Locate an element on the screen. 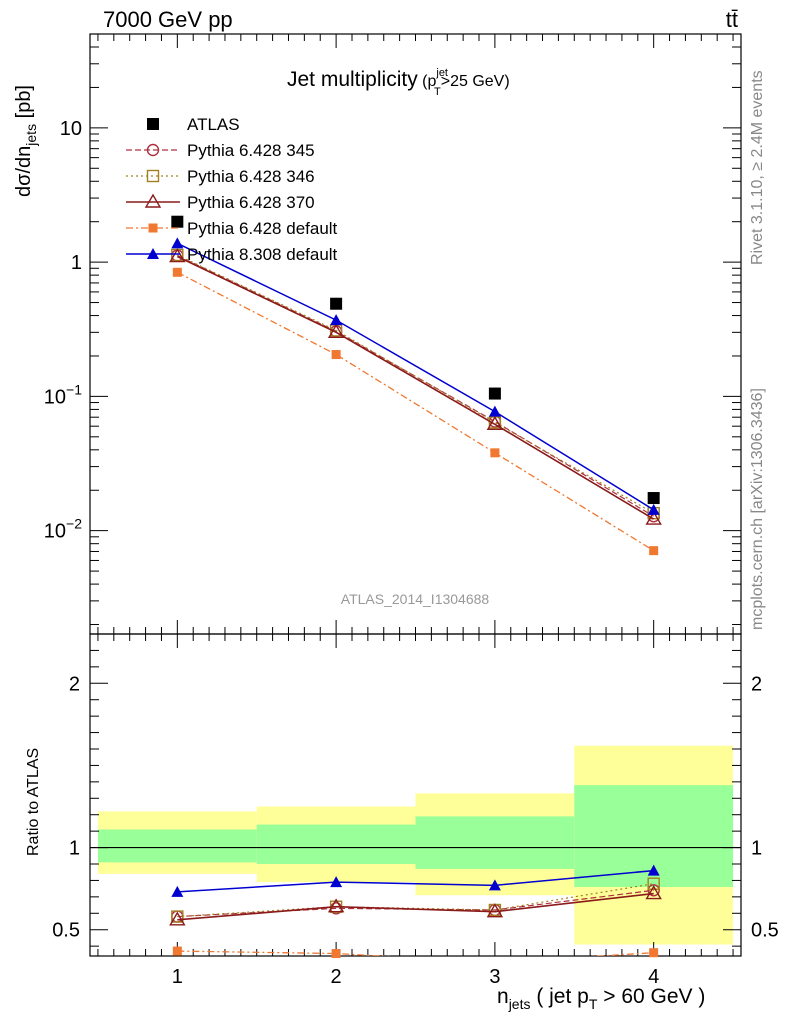 The width and height of the screenshot is (786, 1024). legend-label: ATLAS is located at coordinates (213, 124).